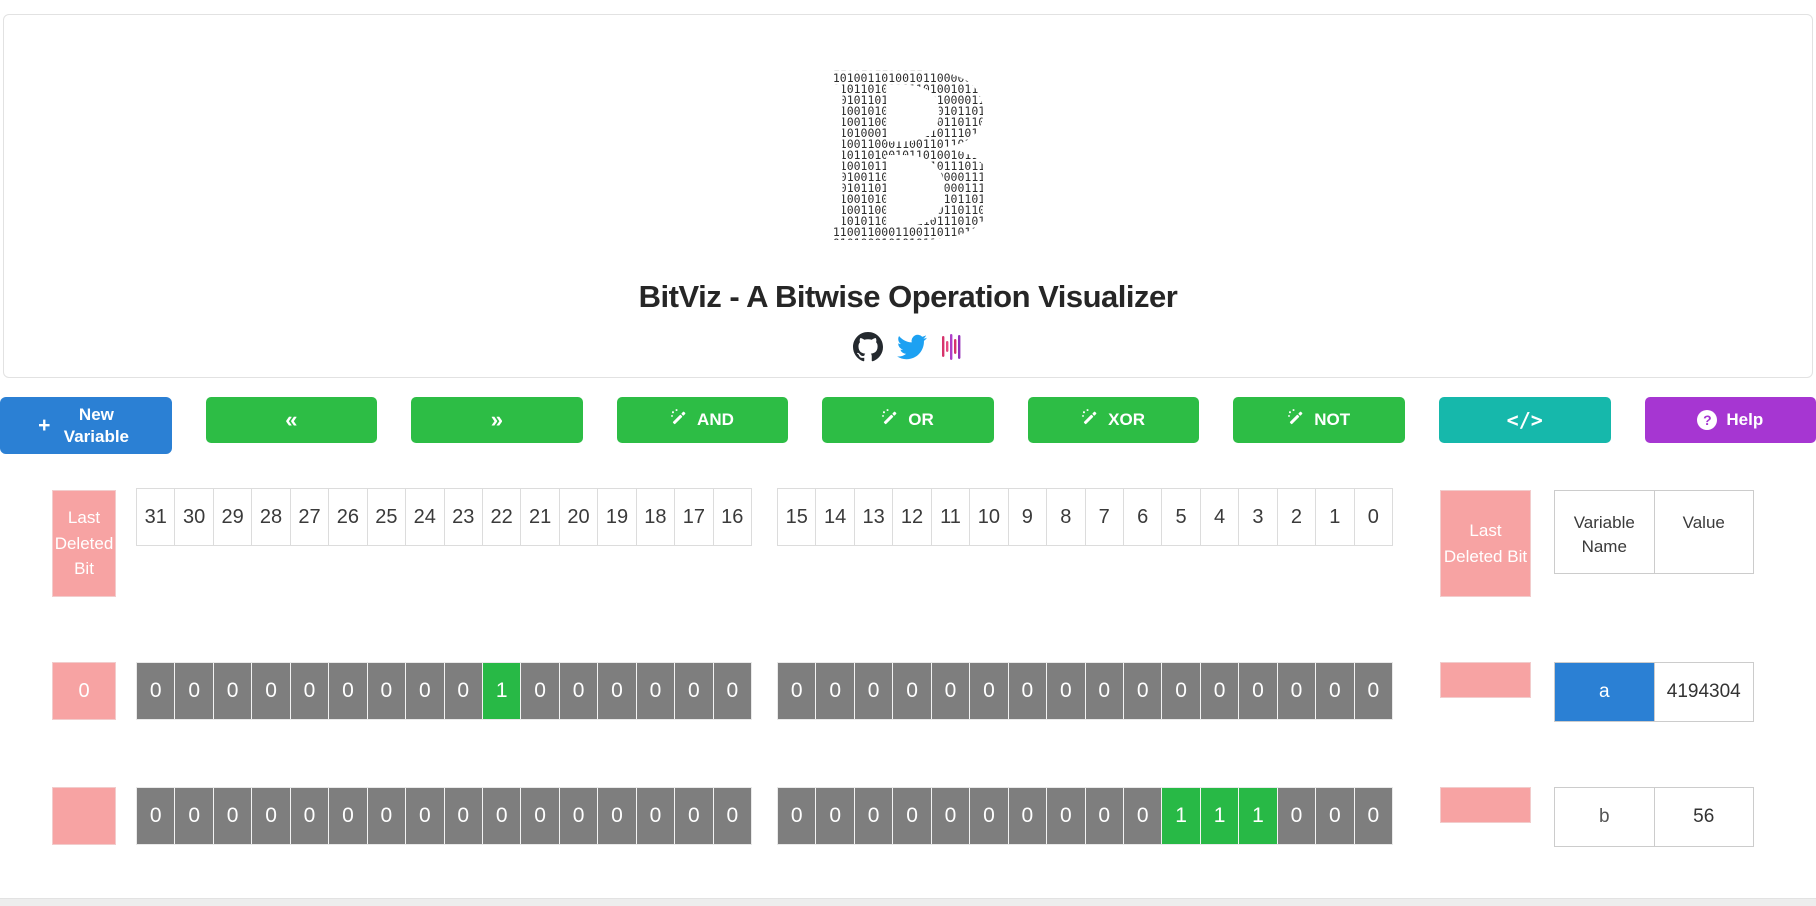  What do you see at coordinates (539, 517) in the screenshot?
I see `bit-index-label: 21` at bounding box center [539, 517].